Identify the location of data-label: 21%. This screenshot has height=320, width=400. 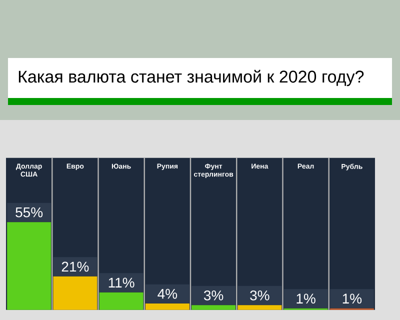
(75, 267).